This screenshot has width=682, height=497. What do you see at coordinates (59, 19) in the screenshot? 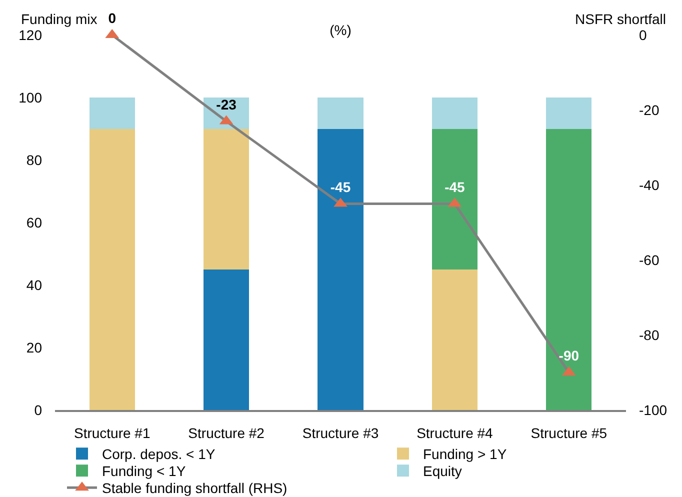
I see `y-axis-title: Funding mix` at bounding box center [59, 19].